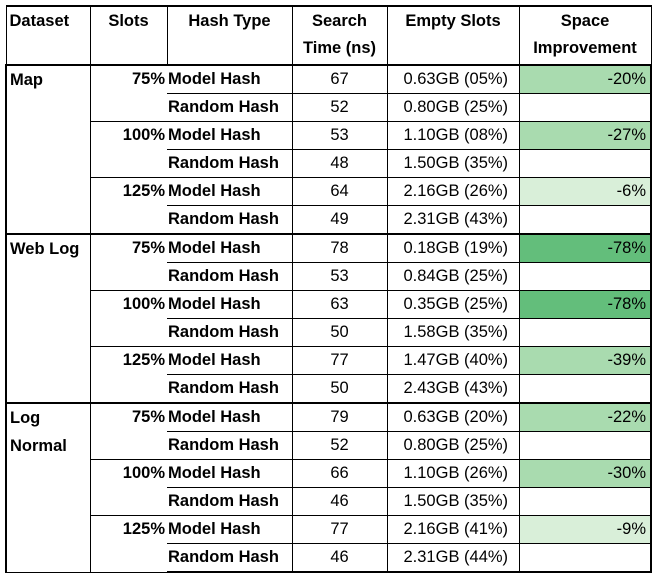  What do you see at coordinates (452, 529) in the screenshot?
I see `empty-slots-cell: 2.16GB (41%)` at bounding box center [452, 529].